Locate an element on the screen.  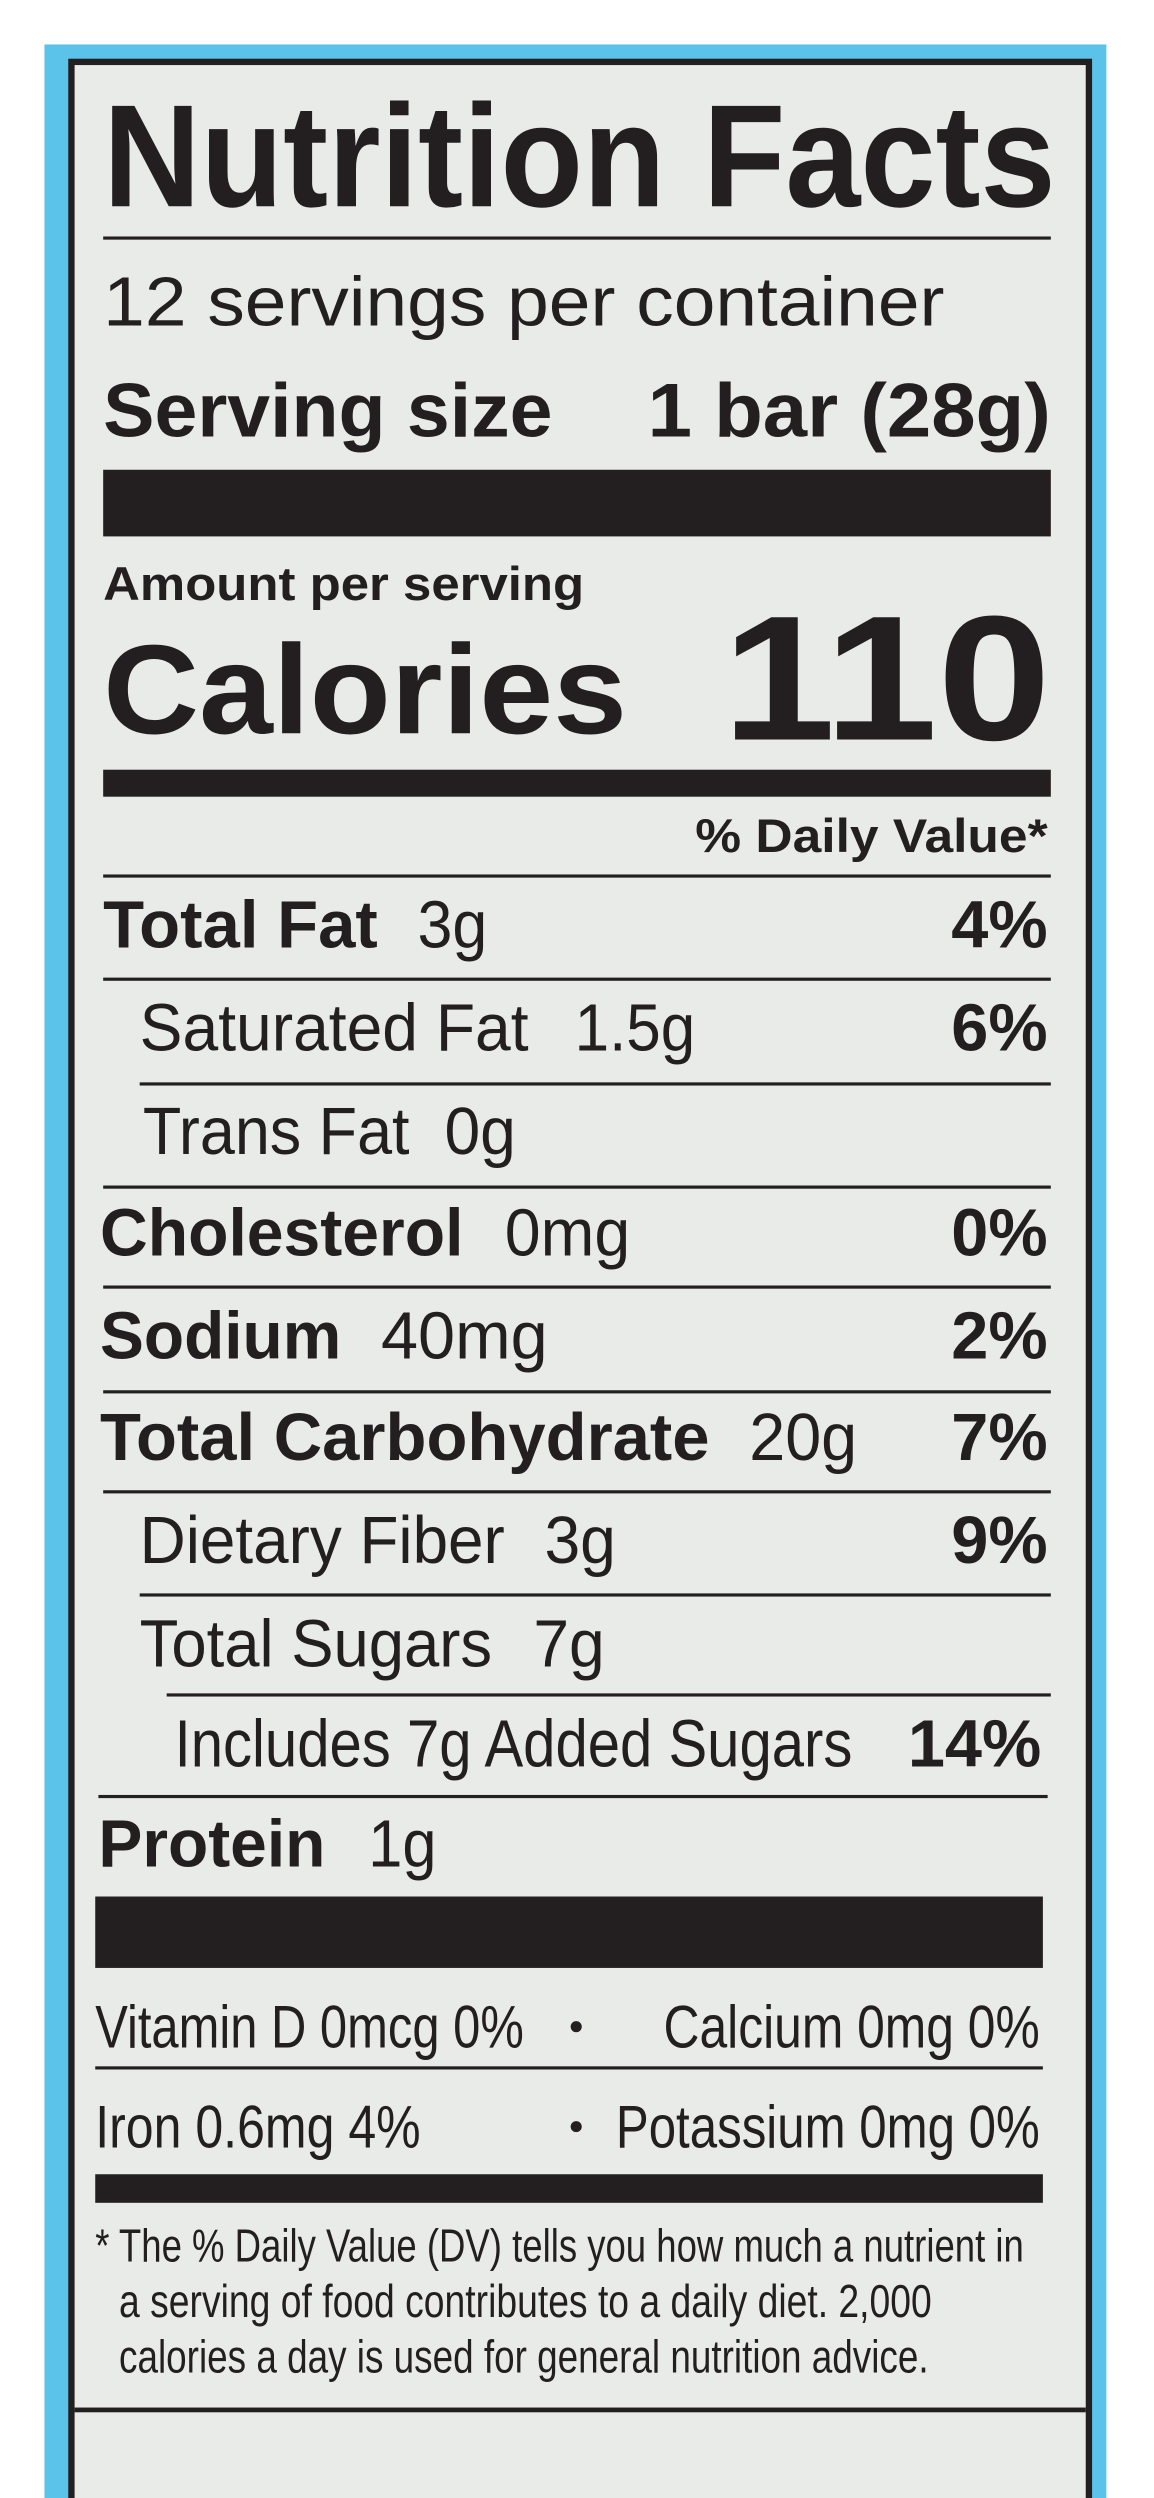
nutrient-name: Protein is located at coordinates (211, 1844).